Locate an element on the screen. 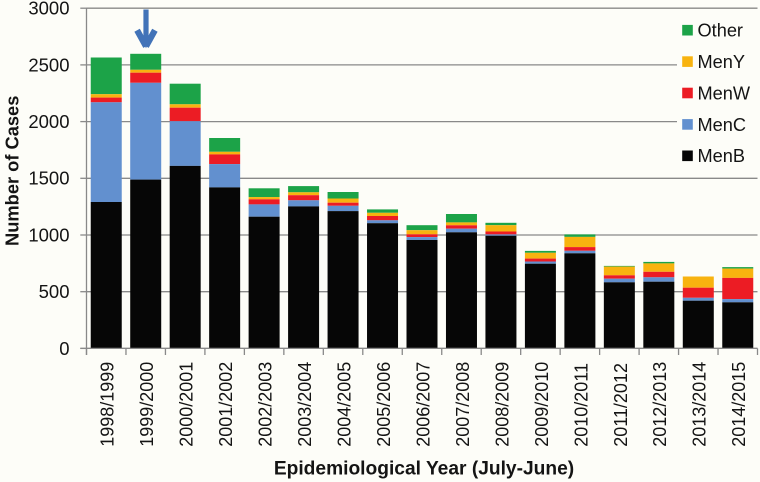 This screenshot has width=760, height=482. svg-text: 2006/2007 is located at coordinates (423, 404).